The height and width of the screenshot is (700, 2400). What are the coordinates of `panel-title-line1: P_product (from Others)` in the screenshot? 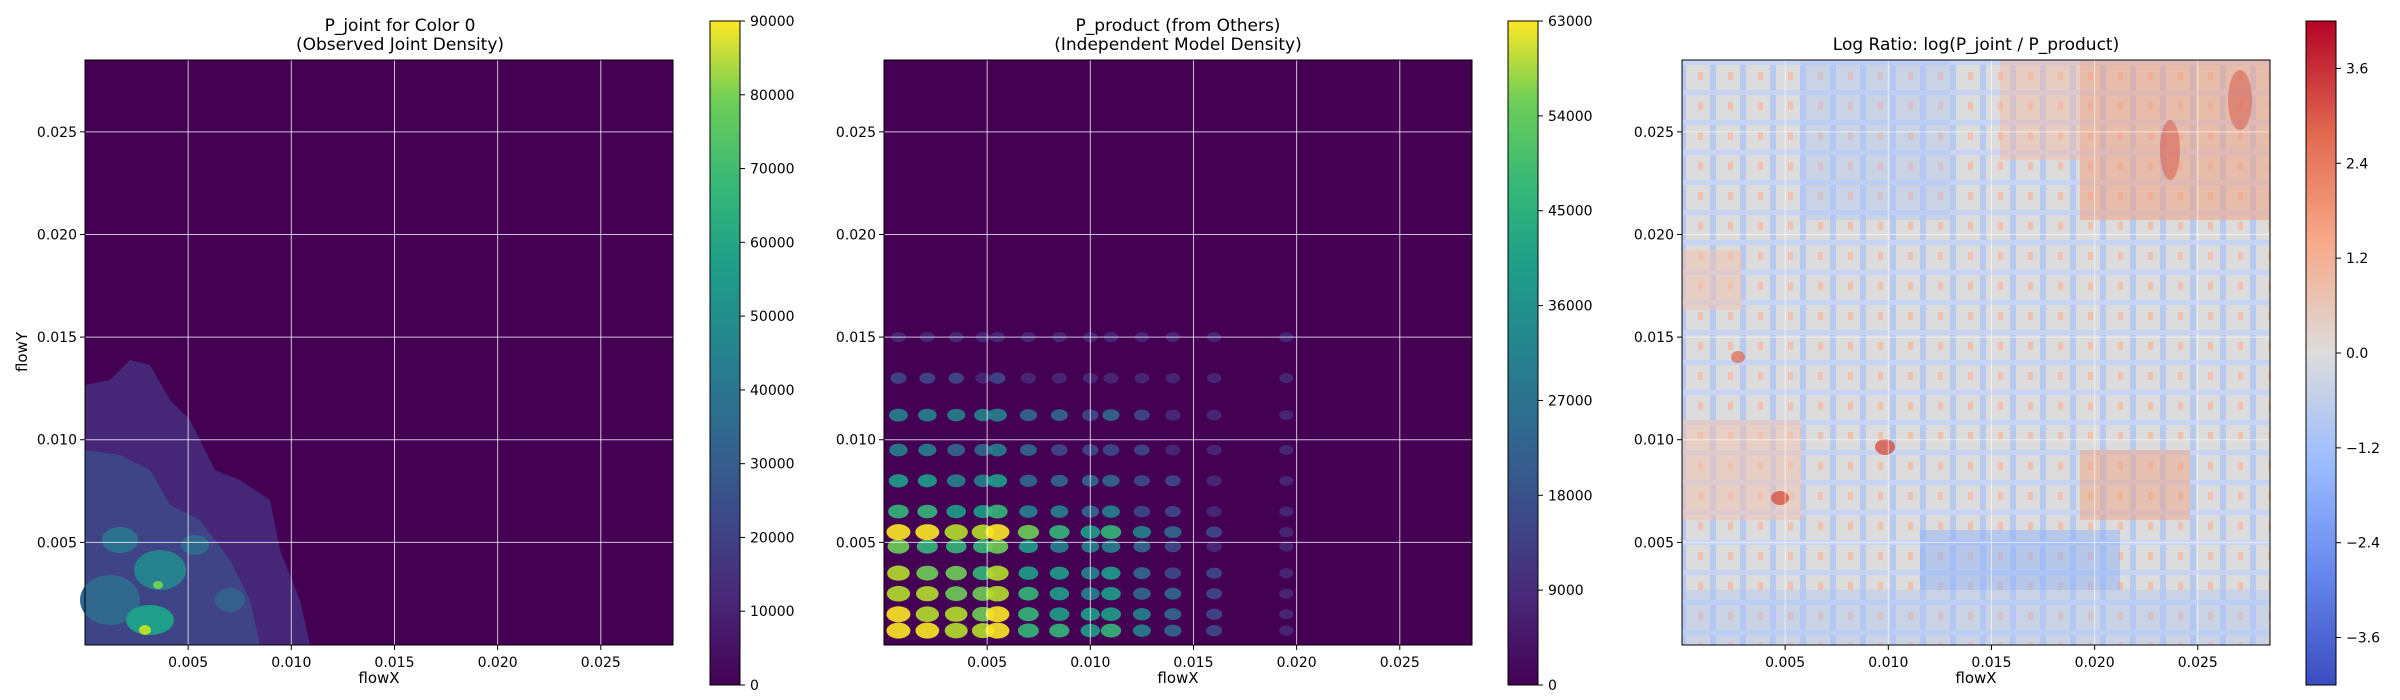 It's located at (1178, 26).